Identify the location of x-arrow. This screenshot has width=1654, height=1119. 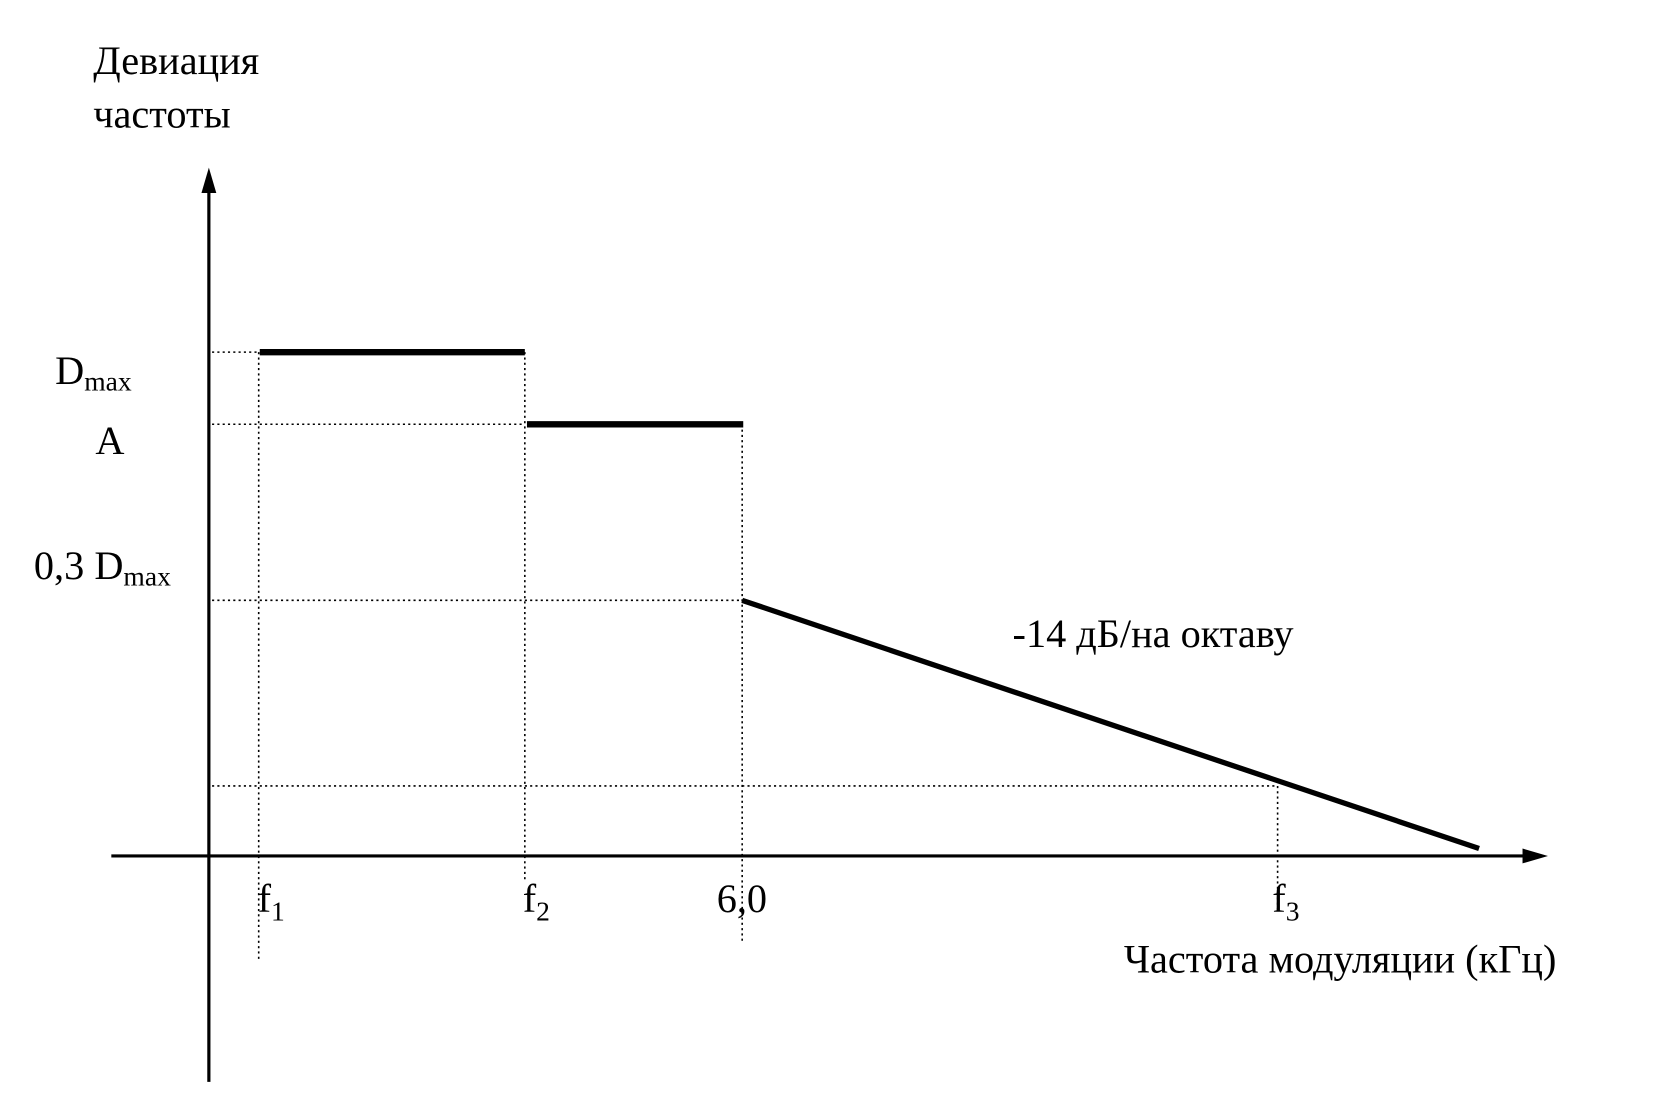
(1535, 856).